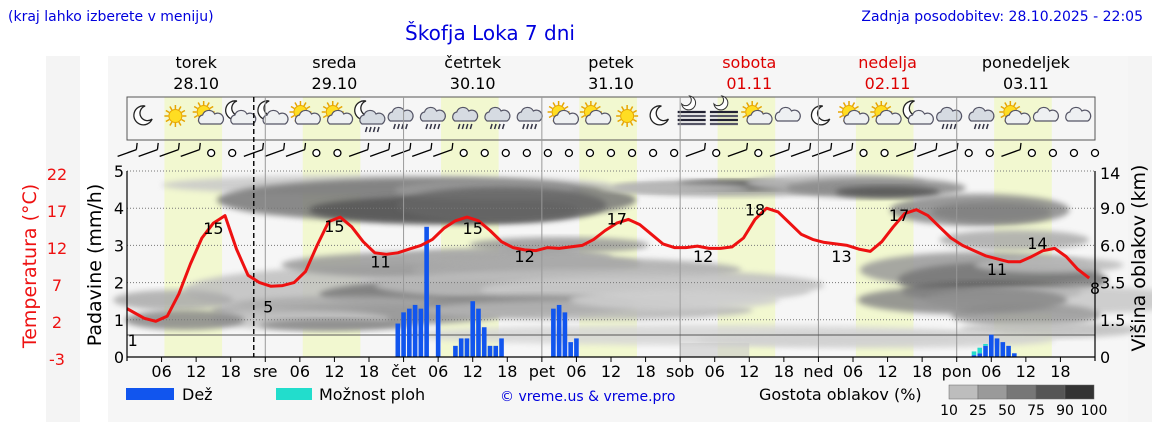 This screenshot has height=447, width=1152. Describe the element at coordinates (563, 113) in the screenshot. I see `cloud-sun-icon` at that location.